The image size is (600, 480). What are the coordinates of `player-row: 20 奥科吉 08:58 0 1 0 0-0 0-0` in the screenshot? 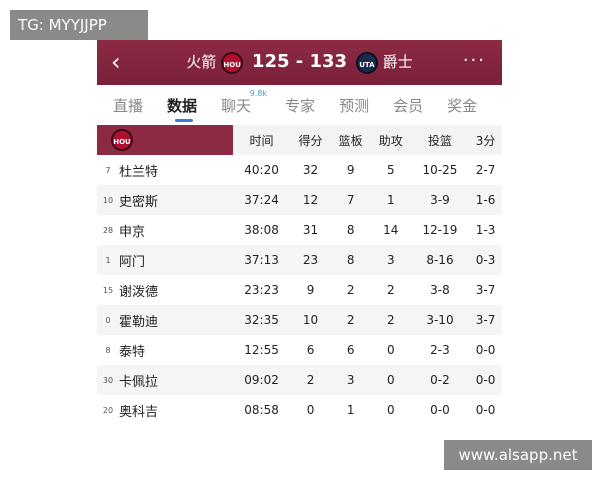 It's located at (299, 410).